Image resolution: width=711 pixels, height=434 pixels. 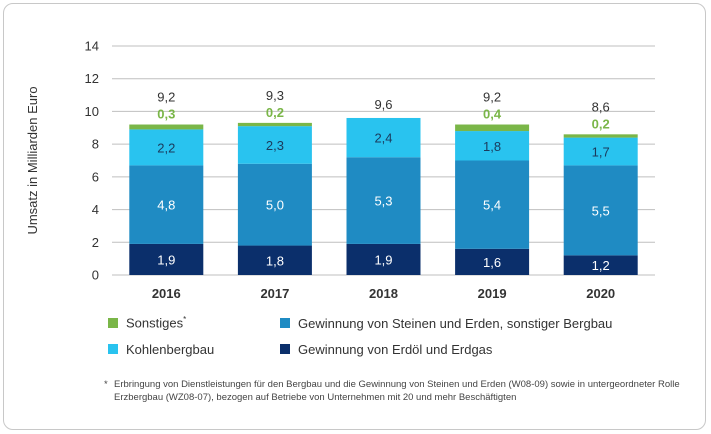 I want to click on x-tick-label: 2020, so click(x=600, y=293).